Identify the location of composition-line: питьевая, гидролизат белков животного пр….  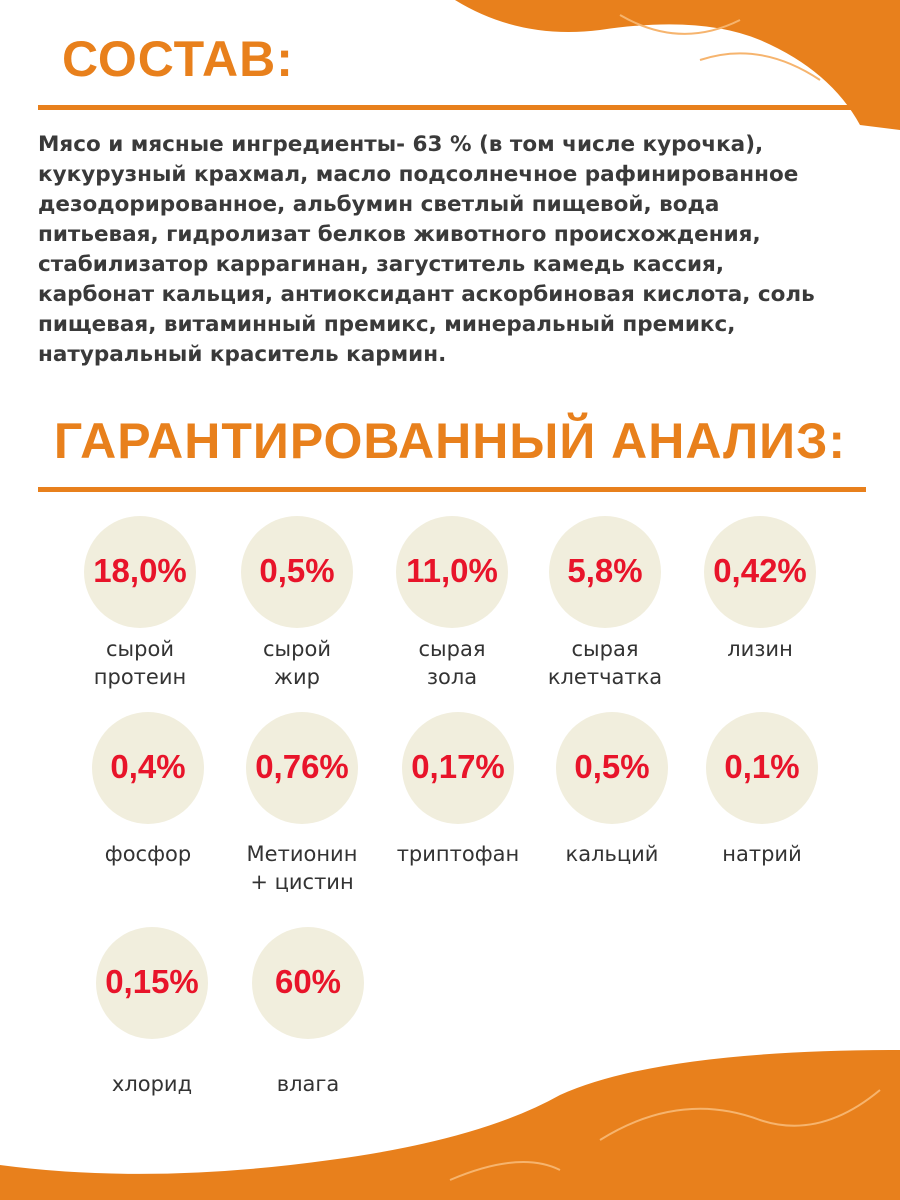
(399, 234).